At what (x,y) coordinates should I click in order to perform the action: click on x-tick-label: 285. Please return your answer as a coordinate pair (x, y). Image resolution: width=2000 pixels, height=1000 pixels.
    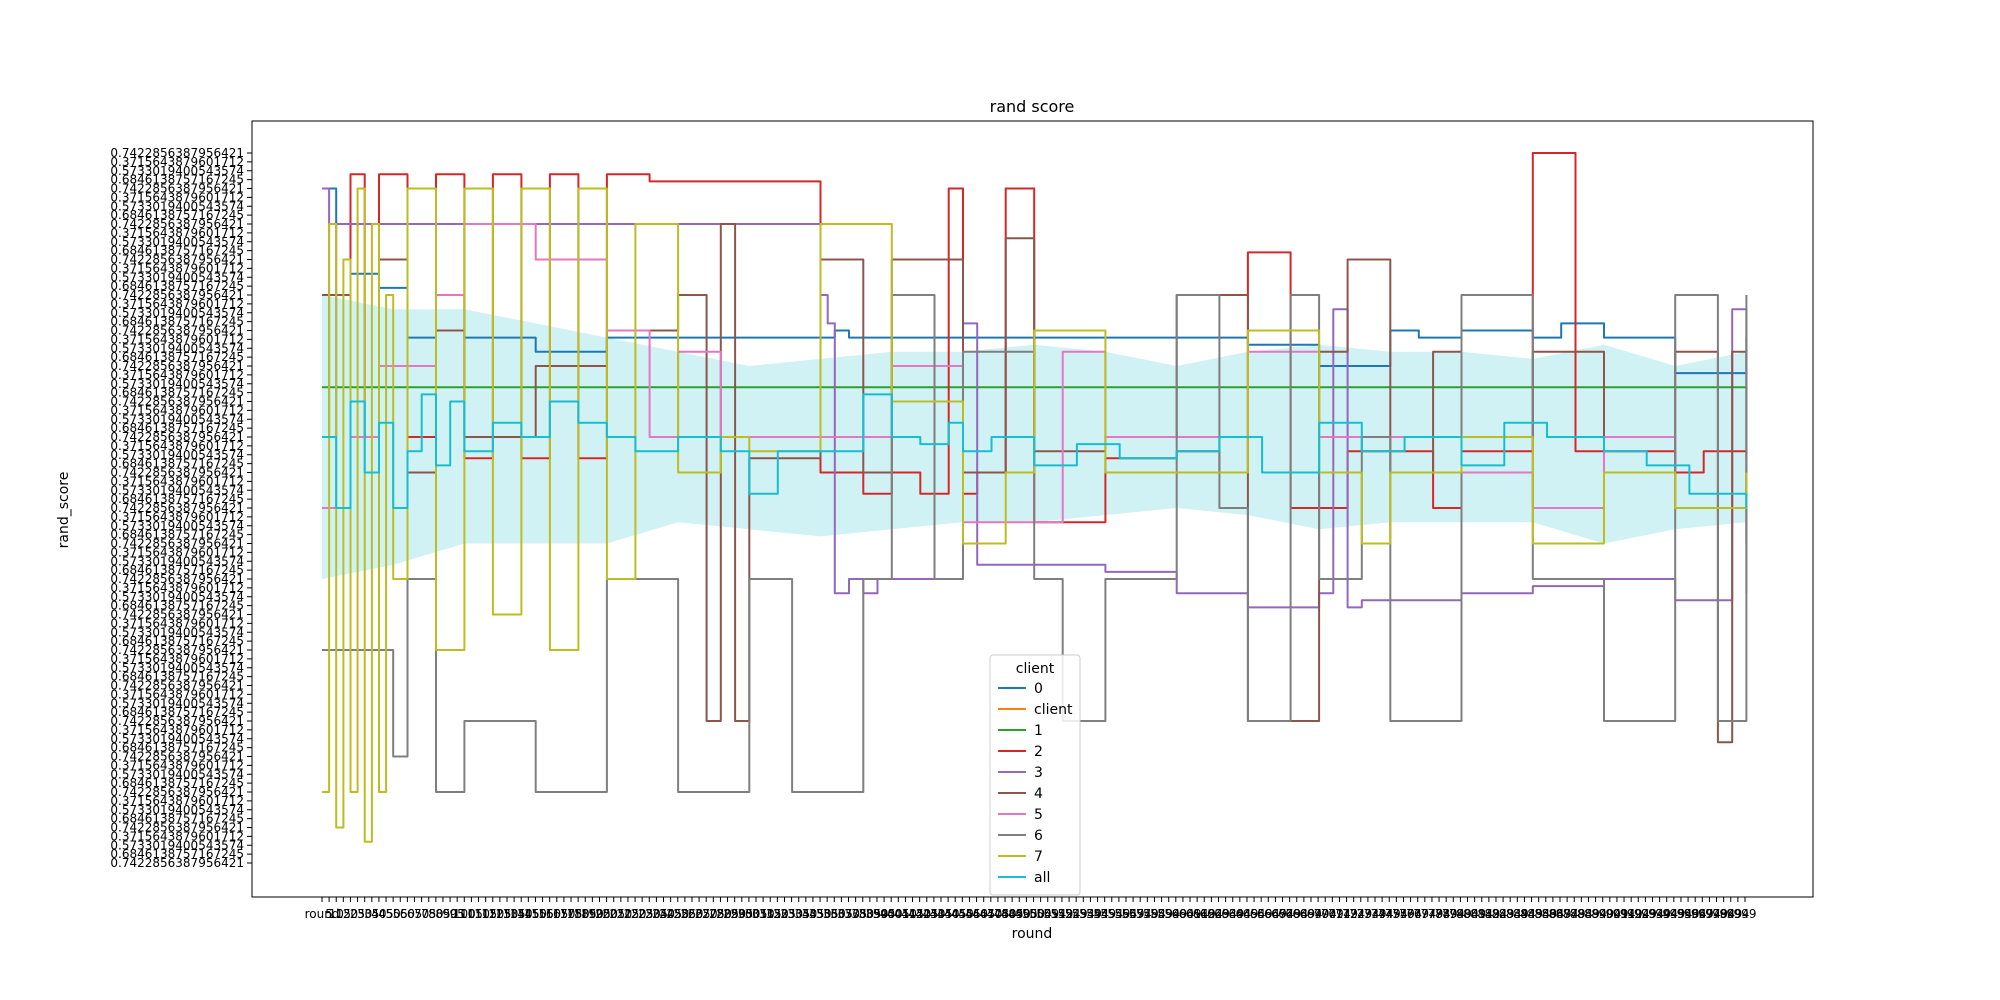
    Looking at the image, I should click on (727, 914).